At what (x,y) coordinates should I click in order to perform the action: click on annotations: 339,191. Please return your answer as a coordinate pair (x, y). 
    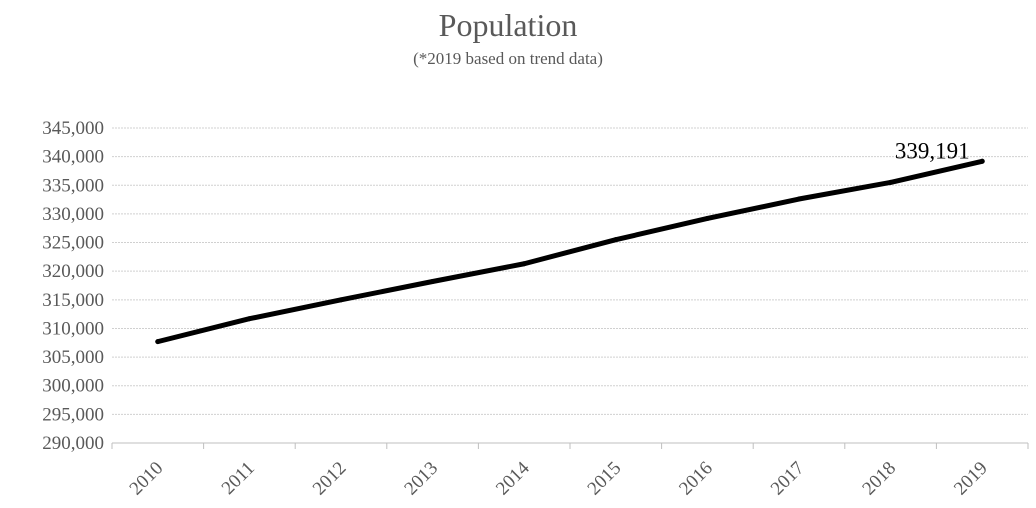
    Looking at the image, I should click on (932, 150).